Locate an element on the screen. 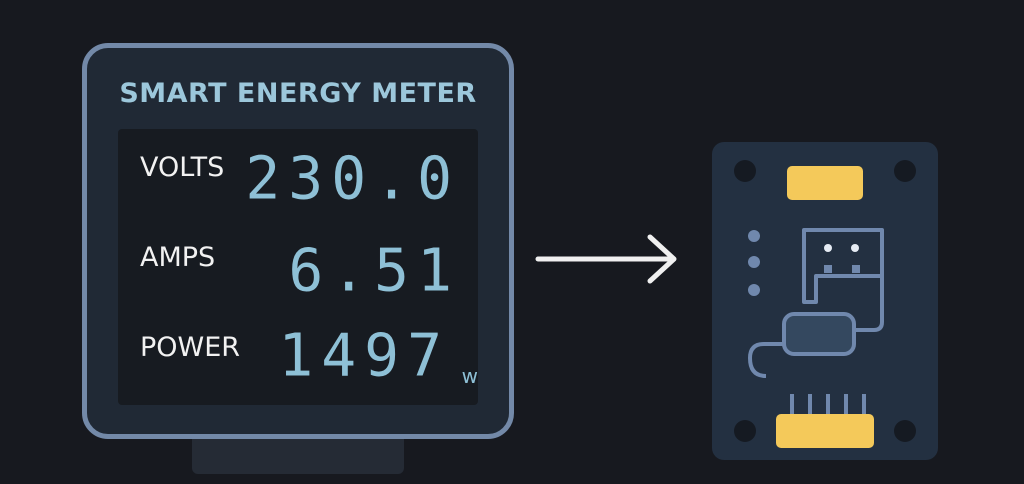 The height and width of the screenshot is (484, 1024). volts-label: VOLTS is located at coordinates (182, 167).